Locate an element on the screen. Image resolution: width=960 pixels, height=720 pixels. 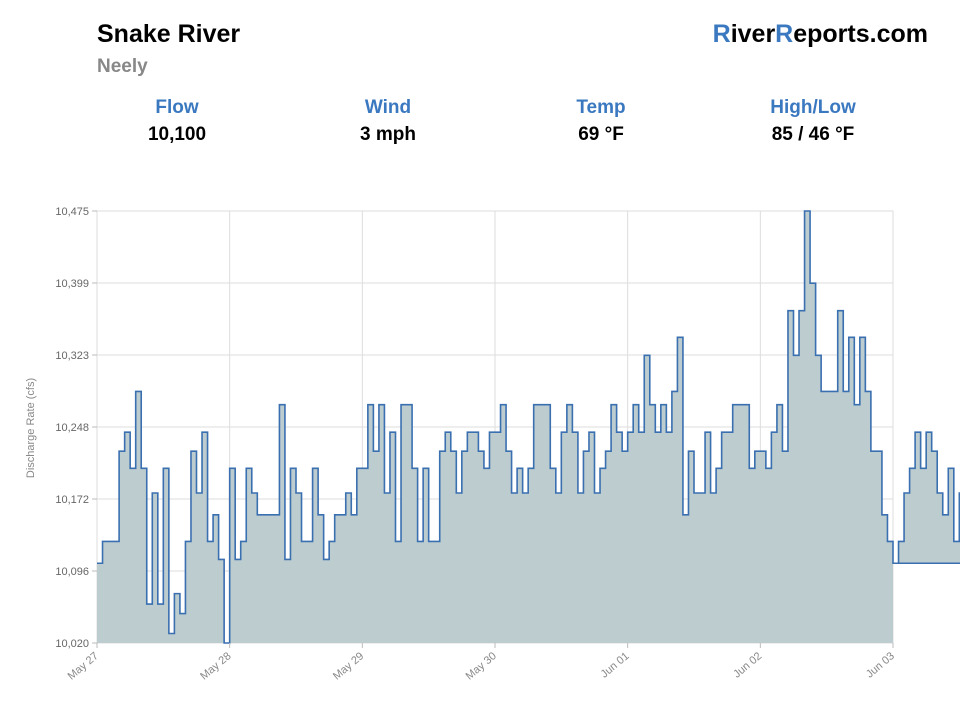
x-tick-label: Jun 02 is located at coordinates (747, 665).